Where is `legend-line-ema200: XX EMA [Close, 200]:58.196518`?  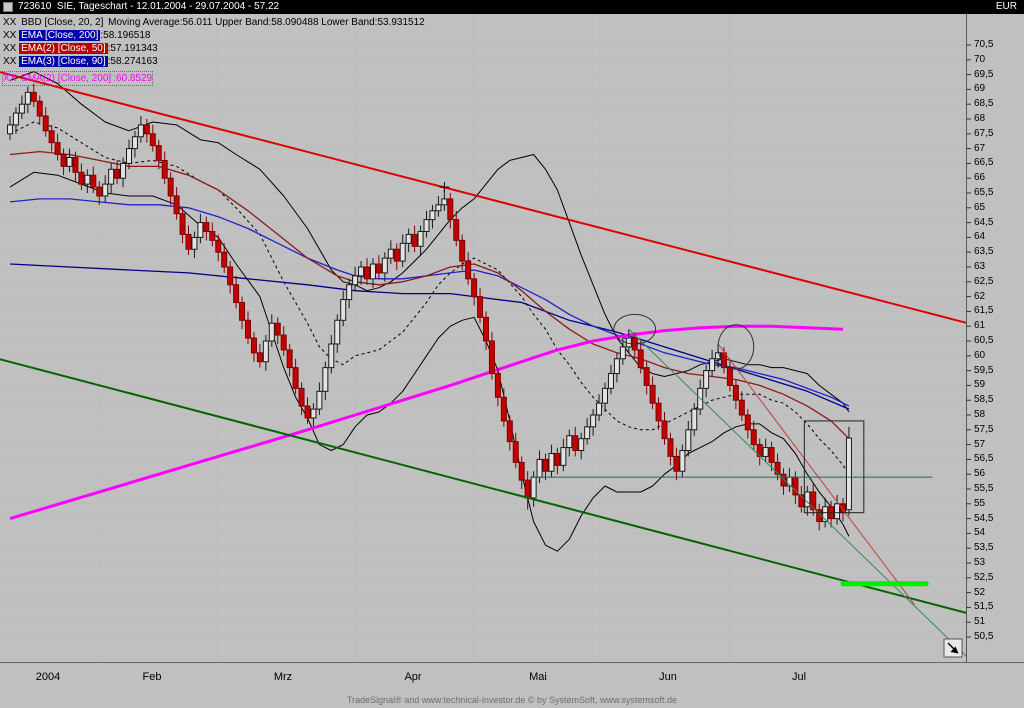 legend-line-ema200: XX EMA [Close, 200]:58.196518 is located at coordinates (214, 35).